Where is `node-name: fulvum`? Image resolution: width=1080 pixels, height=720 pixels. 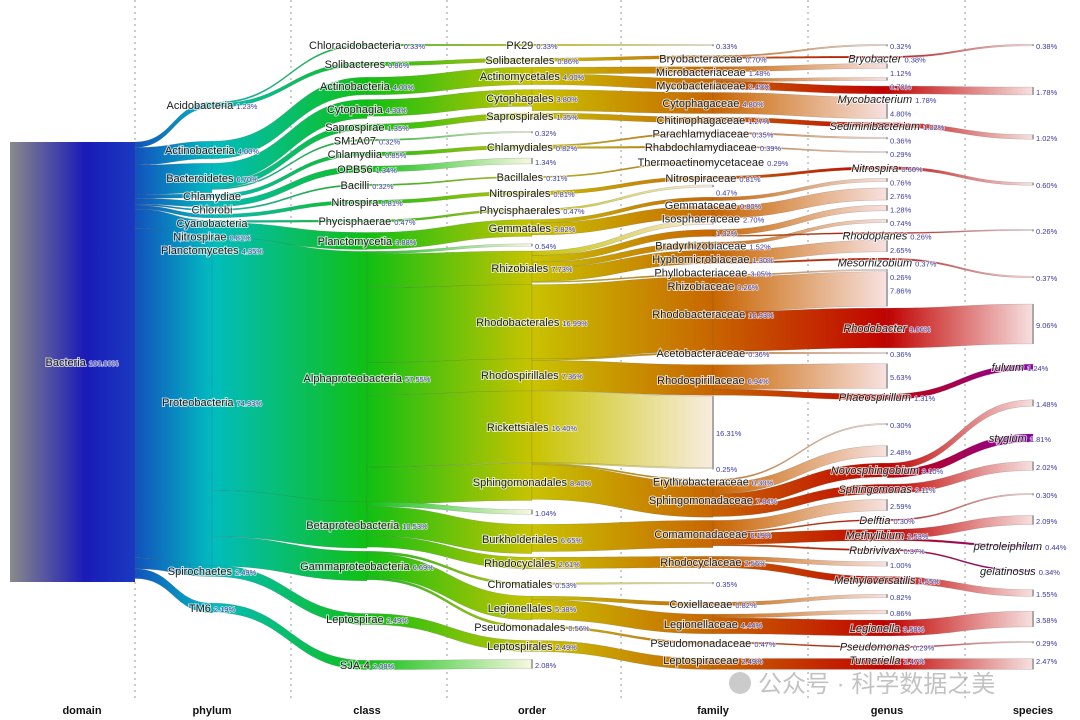 node-name: fulvum is located at coordinates (1008, 368).